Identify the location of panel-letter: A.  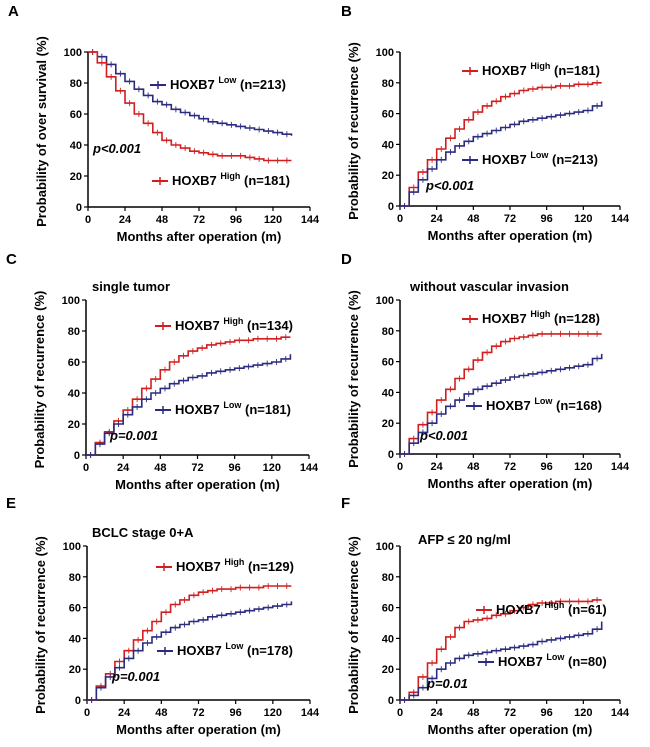
(13, 11).